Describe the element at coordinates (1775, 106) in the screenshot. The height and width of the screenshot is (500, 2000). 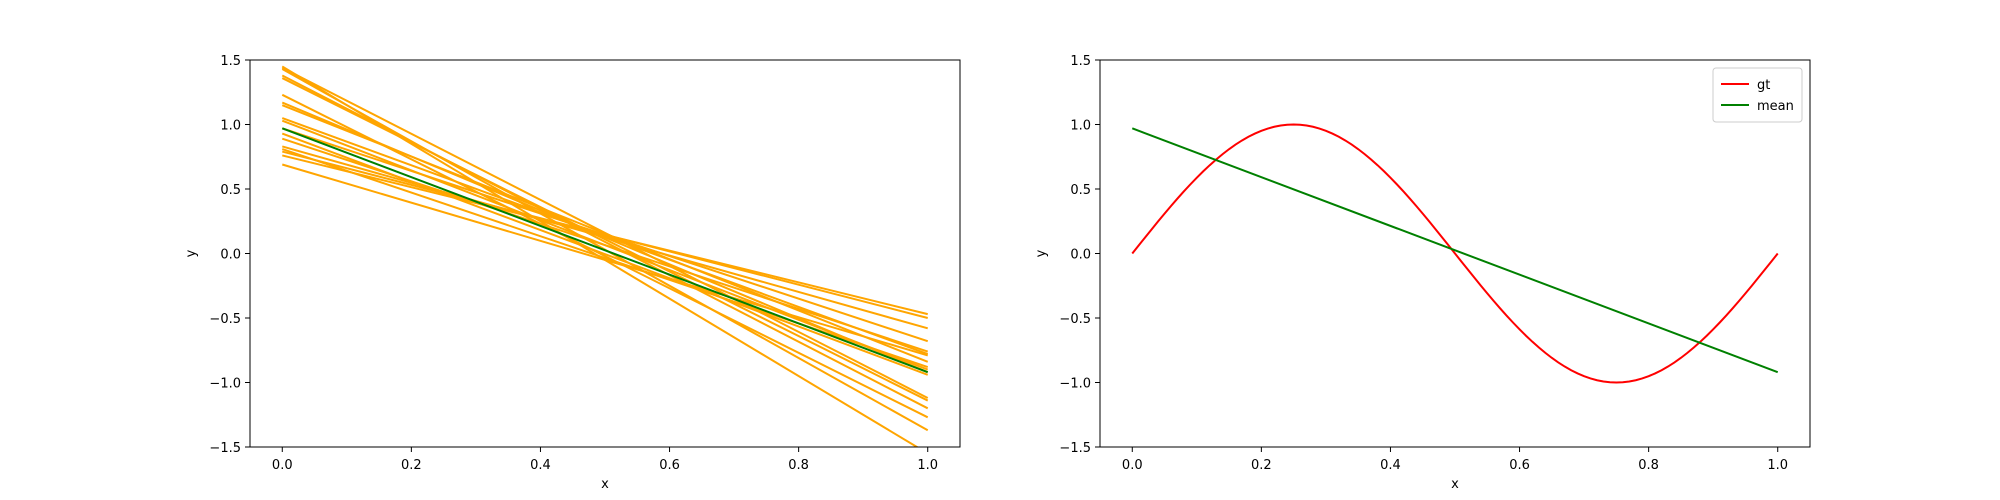
I see `legend-label-mean: mean` at that location.